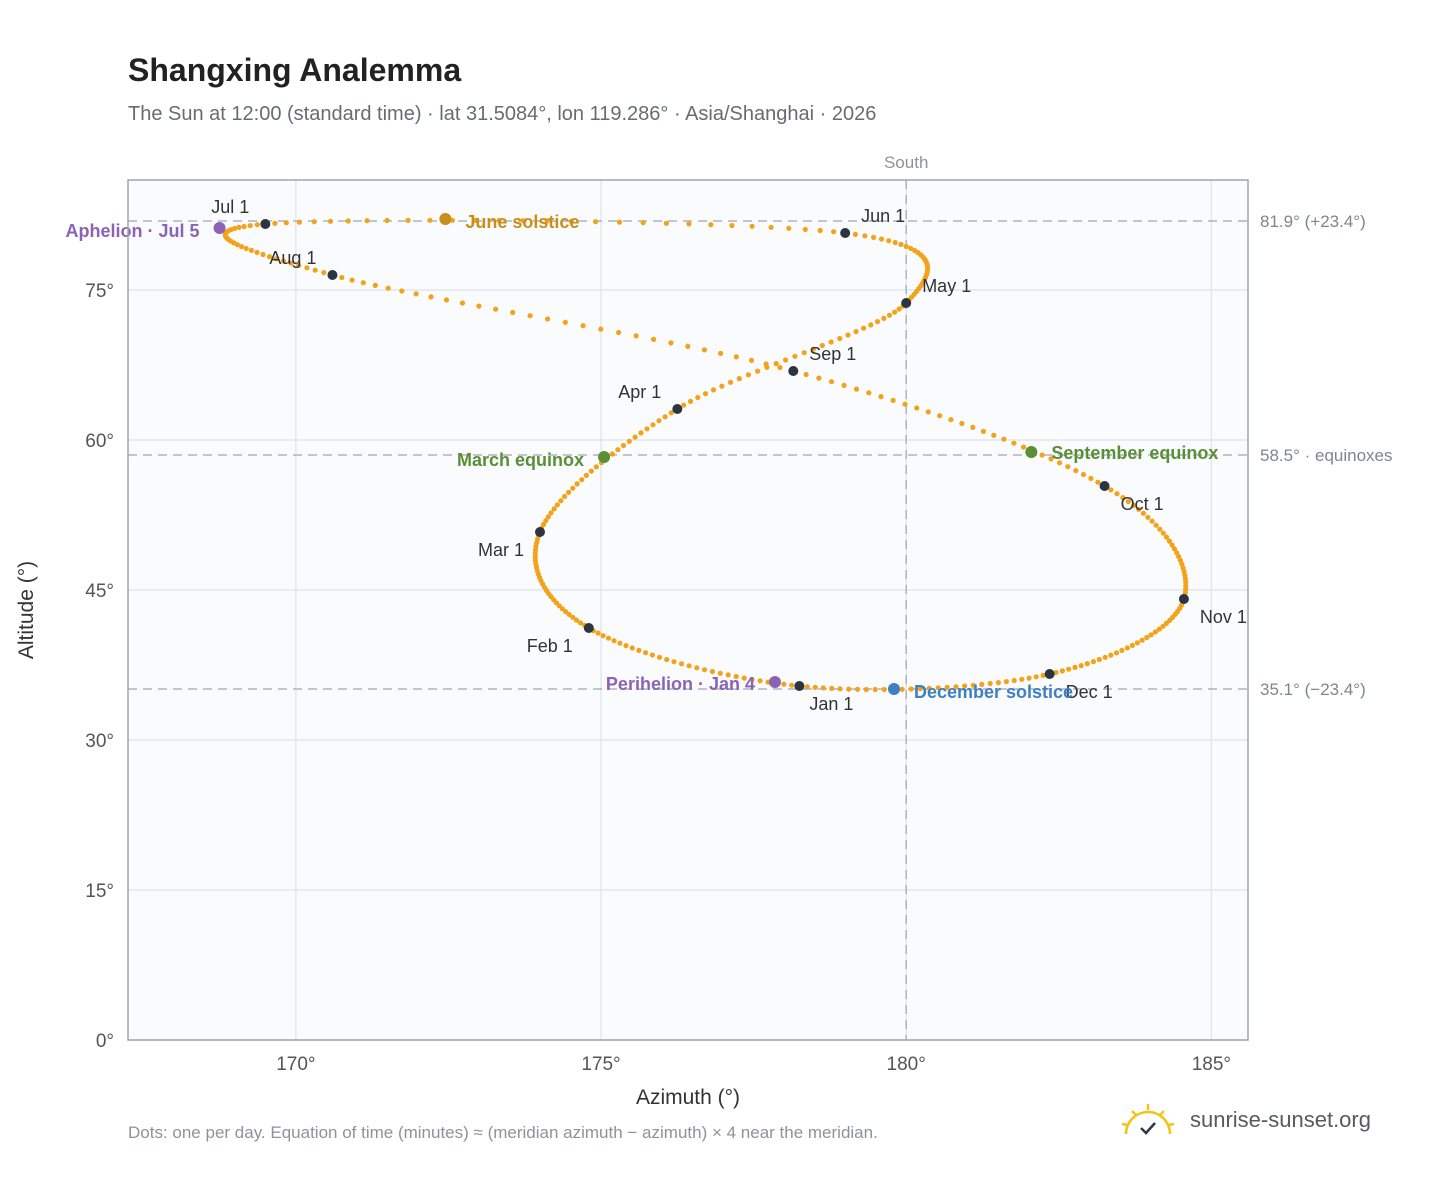 This screenshot has height=1188, width=1448. Describe the element at coordinates (522, 222) in the screenshot. I see `event-label: June solstice` at that location.